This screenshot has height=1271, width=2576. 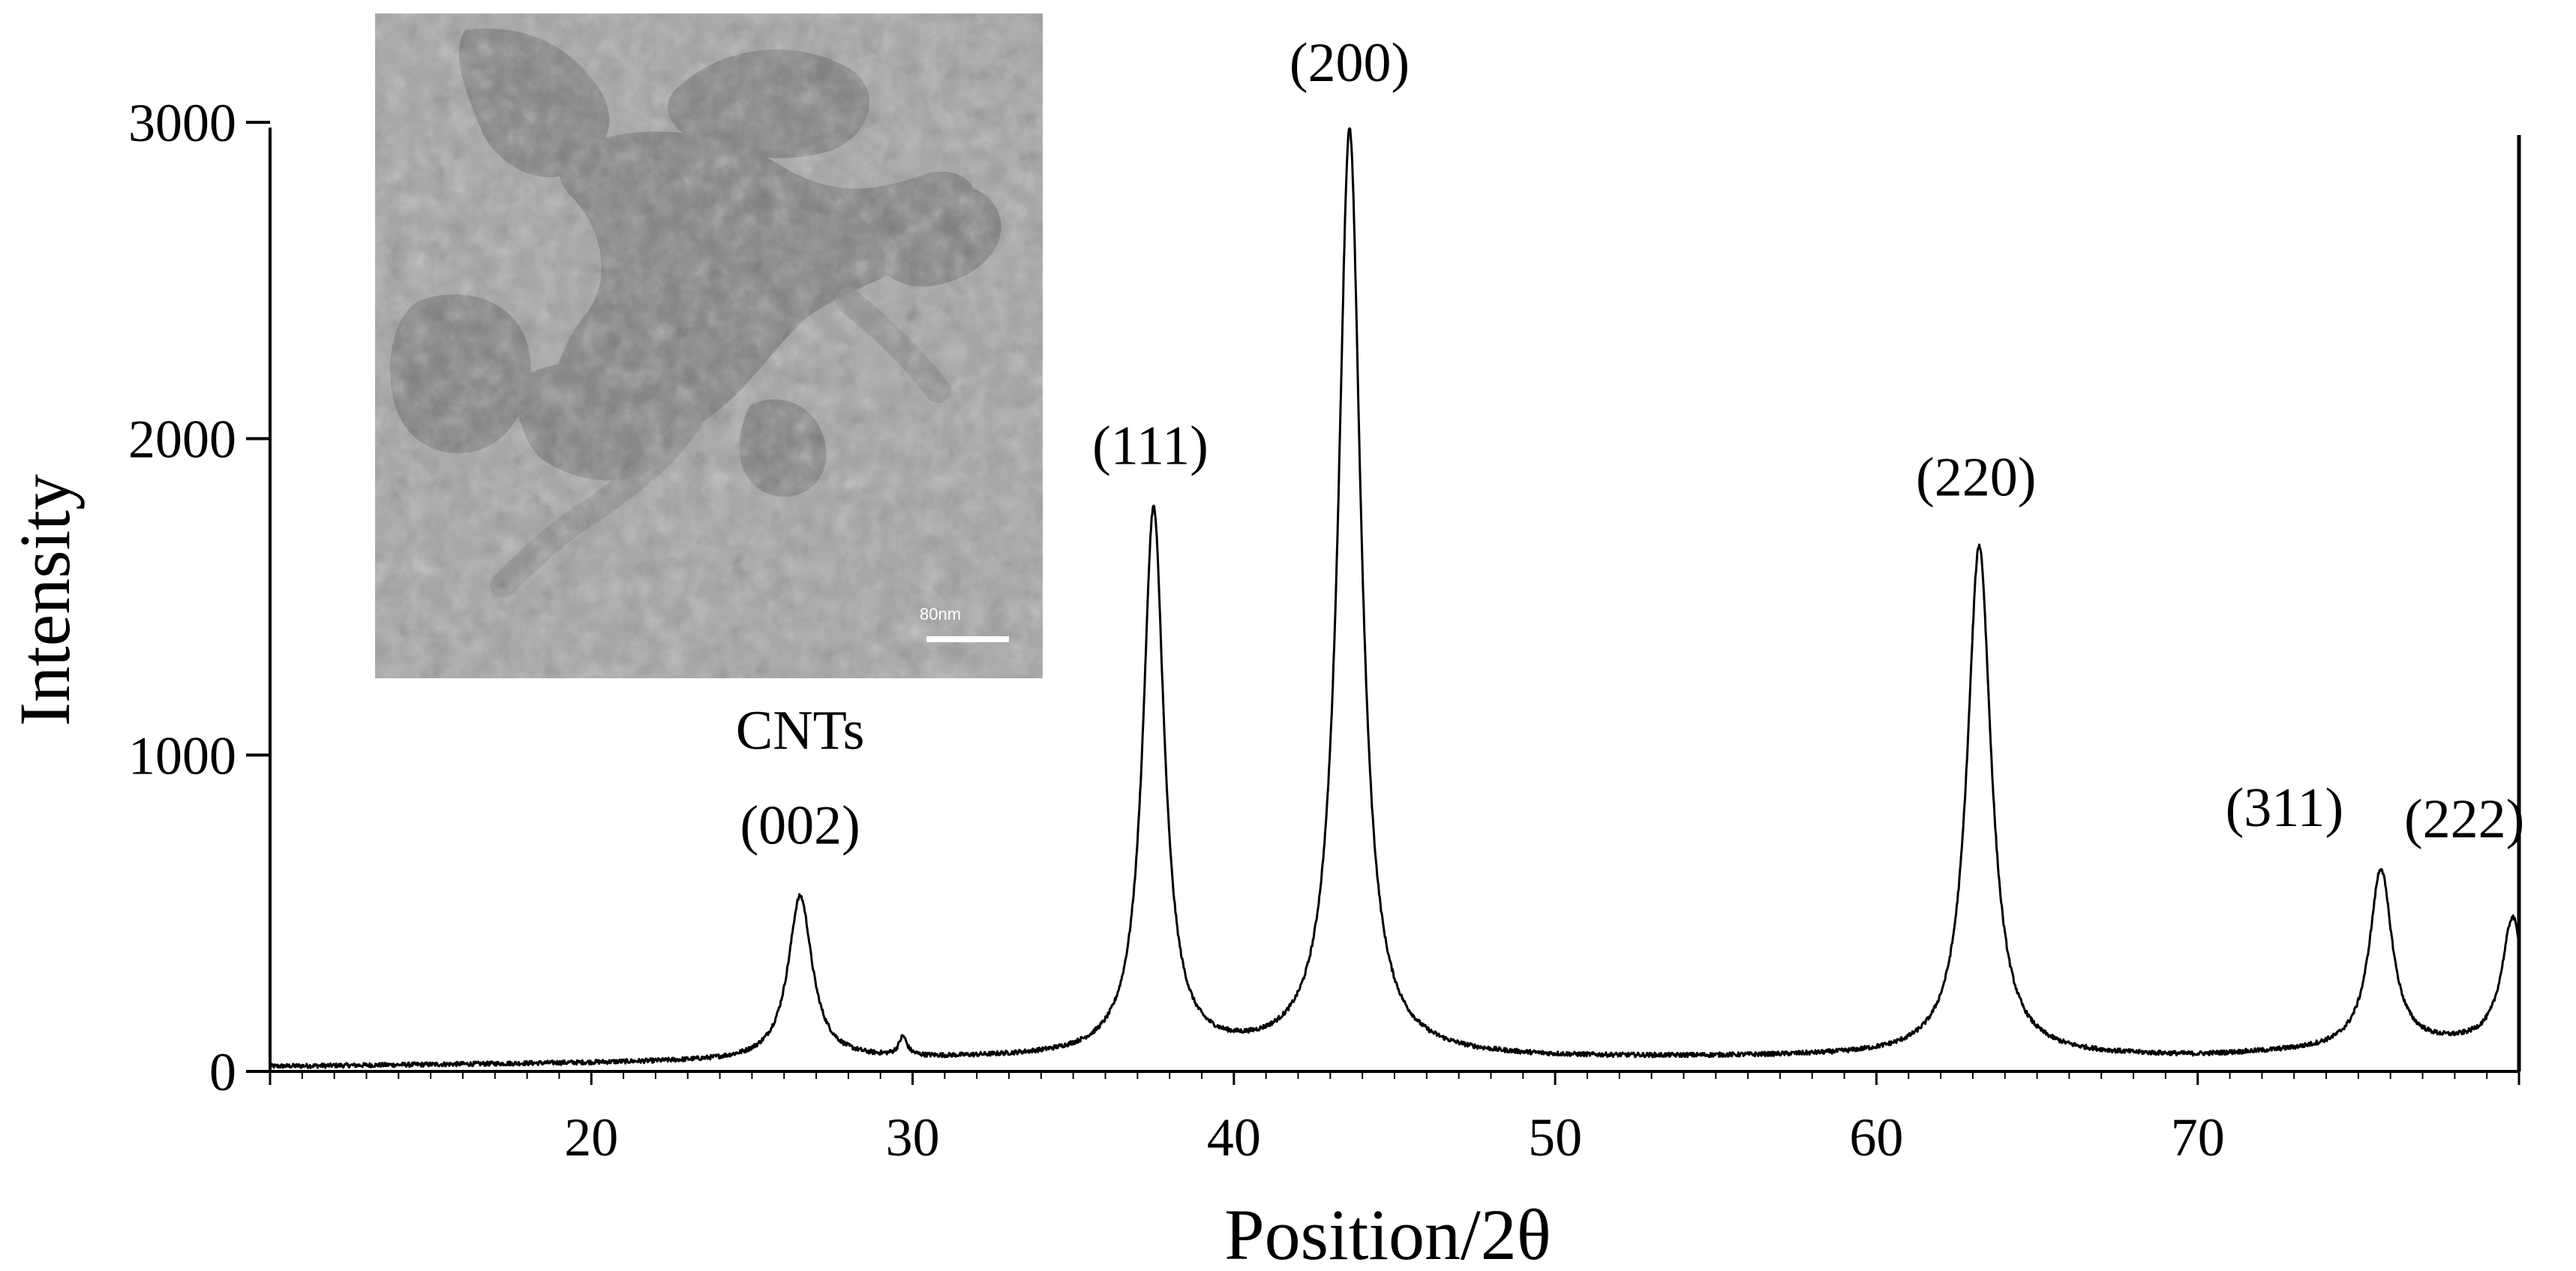 I want to click on inset-scale-bar, so click(x=967, y=639).